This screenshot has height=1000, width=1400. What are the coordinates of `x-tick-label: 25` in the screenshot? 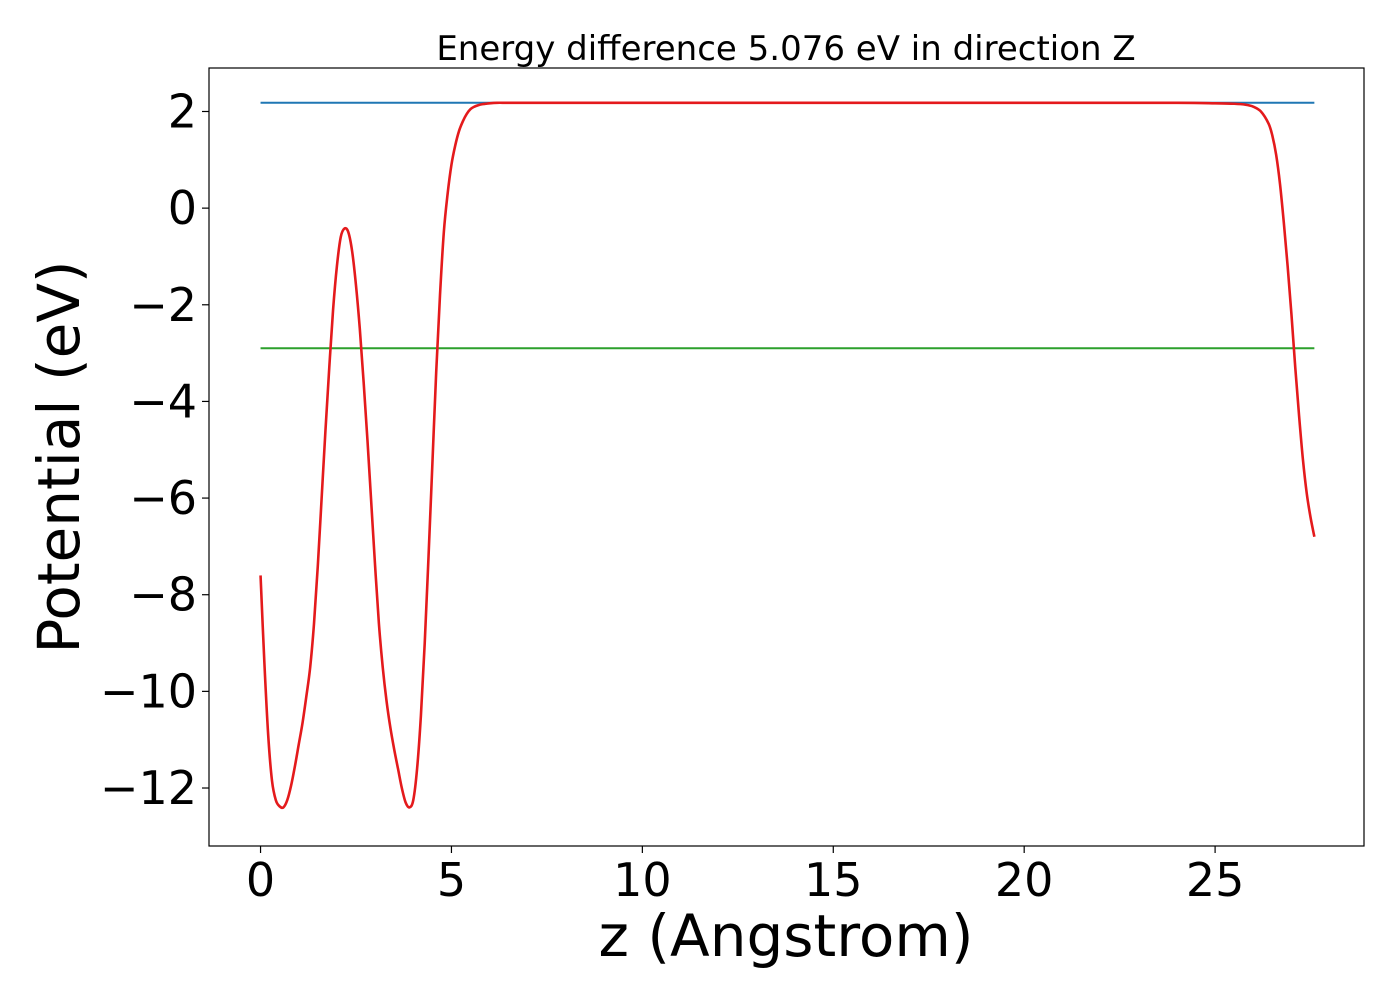 It's located at (1215, 880).